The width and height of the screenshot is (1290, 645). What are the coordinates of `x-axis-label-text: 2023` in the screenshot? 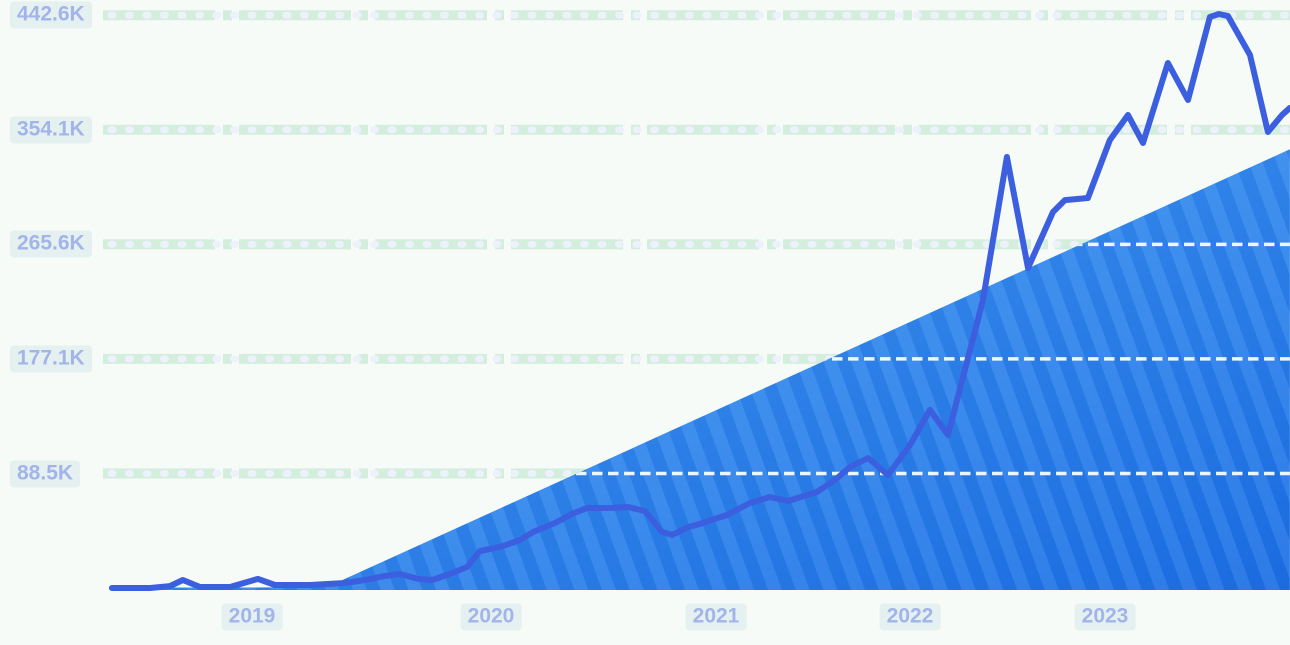 It's located at (1105, 616).